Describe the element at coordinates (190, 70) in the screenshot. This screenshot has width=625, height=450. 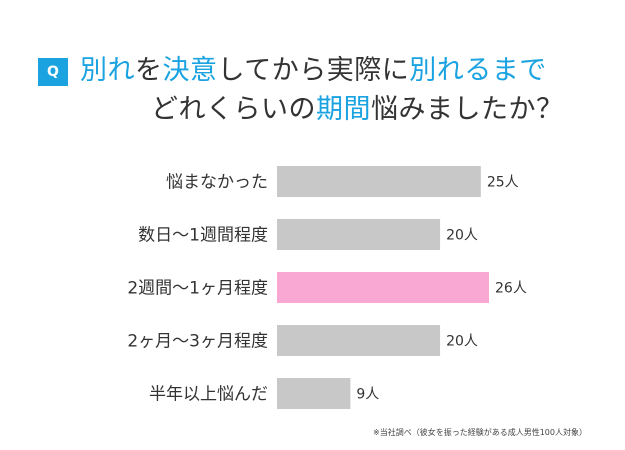
I see `title-highlight-text: 決意` at that location.